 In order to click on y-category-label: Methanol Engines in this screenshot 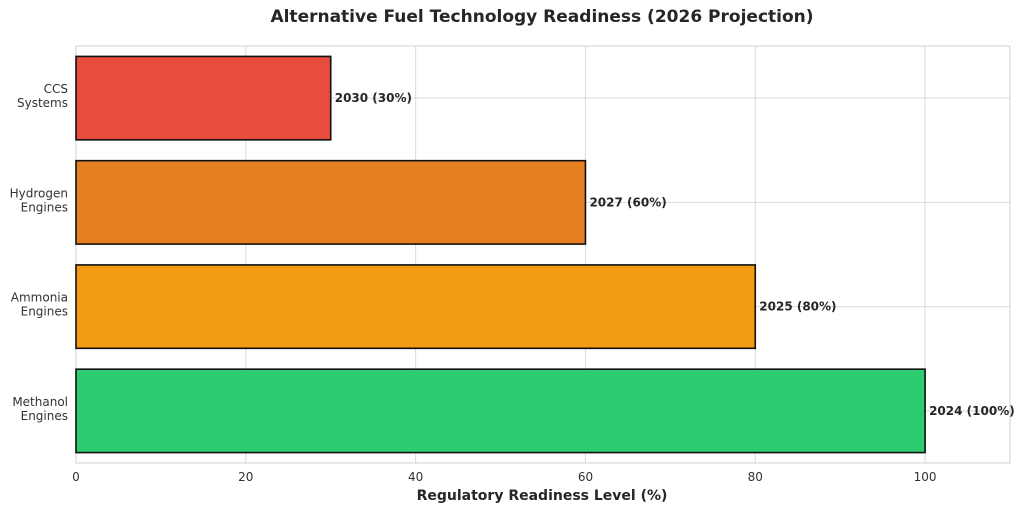, I will do `click(40, 409)`.